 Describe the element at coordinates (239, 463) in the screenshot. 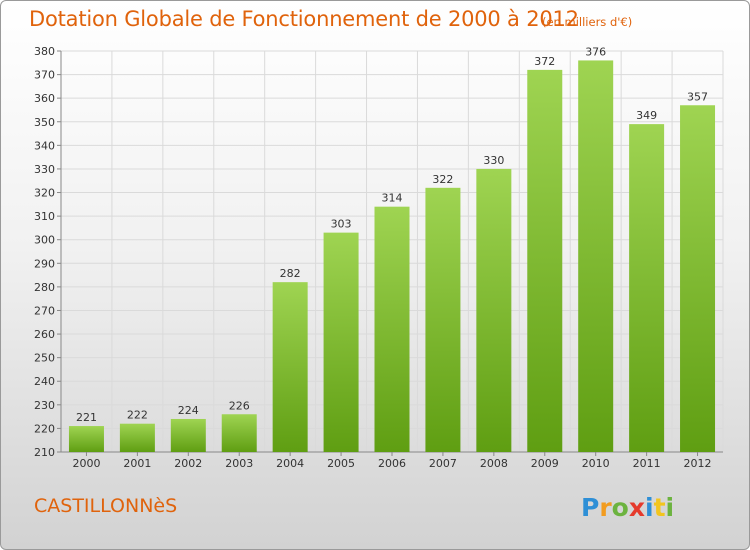

I see `x-tick-label: 2003` at that location.